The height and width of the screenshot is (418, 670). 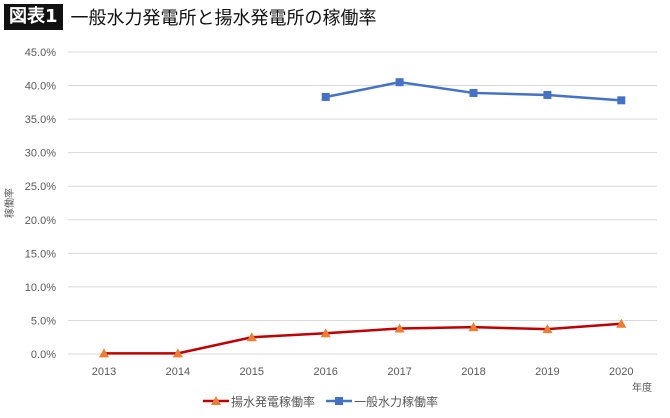 I want to click on chart-title: 図表1 一般水力発電所と揚水発電所の稼働率, so click(x=190, y=17).